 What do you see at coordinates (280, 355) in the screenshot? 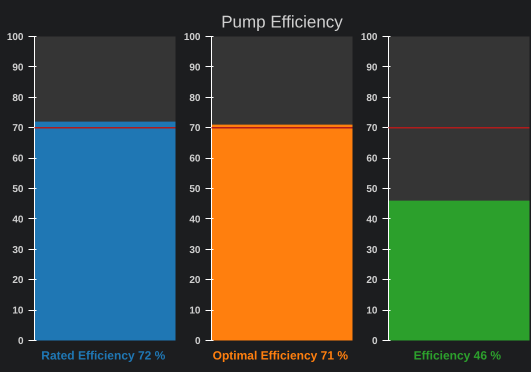
I see `category-label: Optimal Efficiency 71 %` at bounding box center [280, 355].